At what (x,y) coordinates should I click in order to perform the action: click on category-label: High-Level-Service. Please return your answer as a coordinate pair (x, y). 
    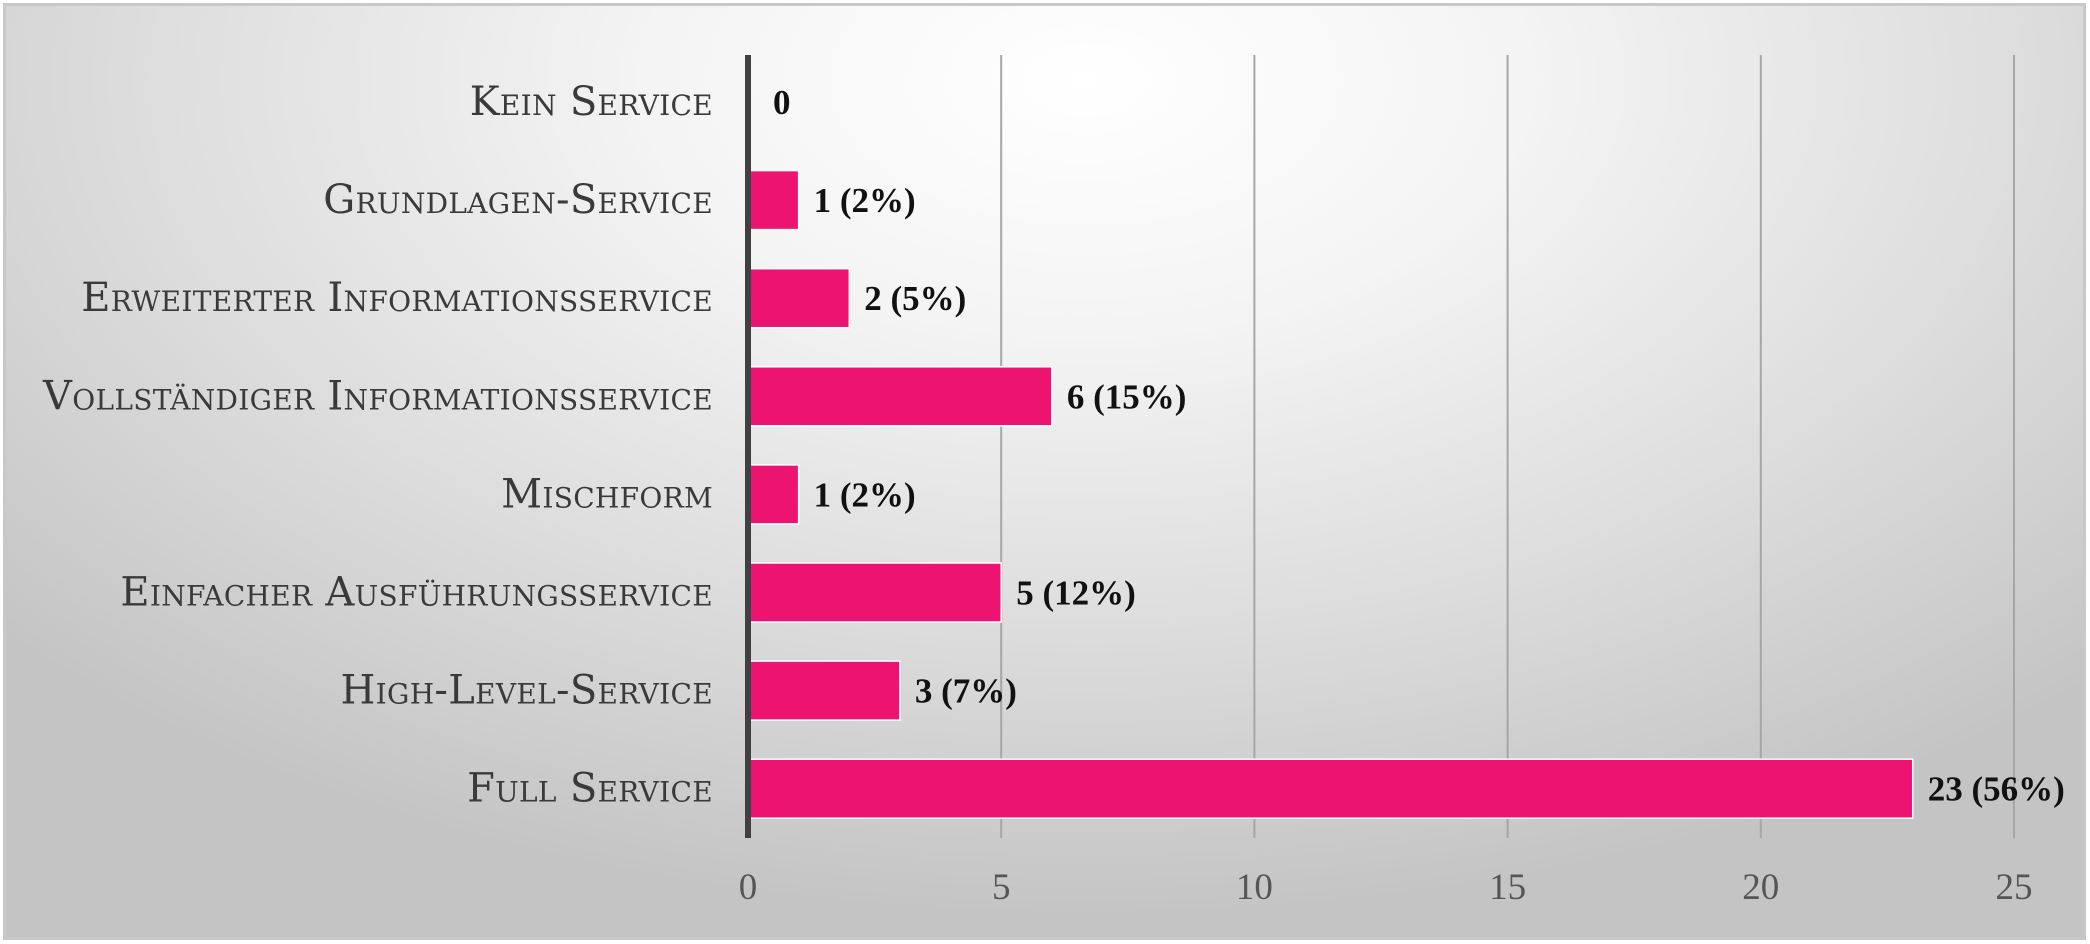
    Looking at the image, I should click on (527, 691).